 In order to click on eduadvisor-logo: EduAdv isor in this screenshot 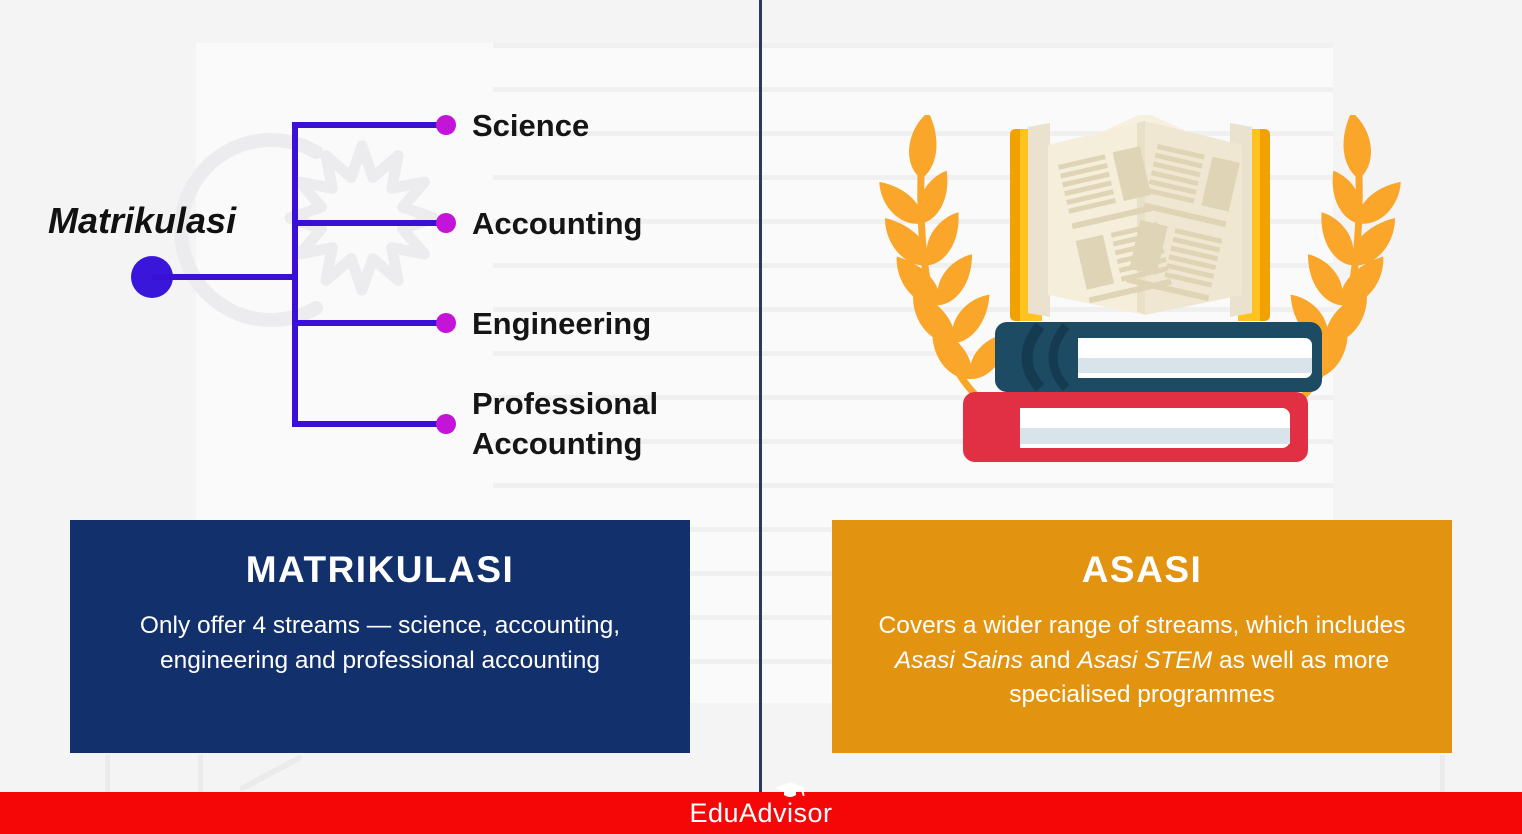, I will do `click(761, 808)`.